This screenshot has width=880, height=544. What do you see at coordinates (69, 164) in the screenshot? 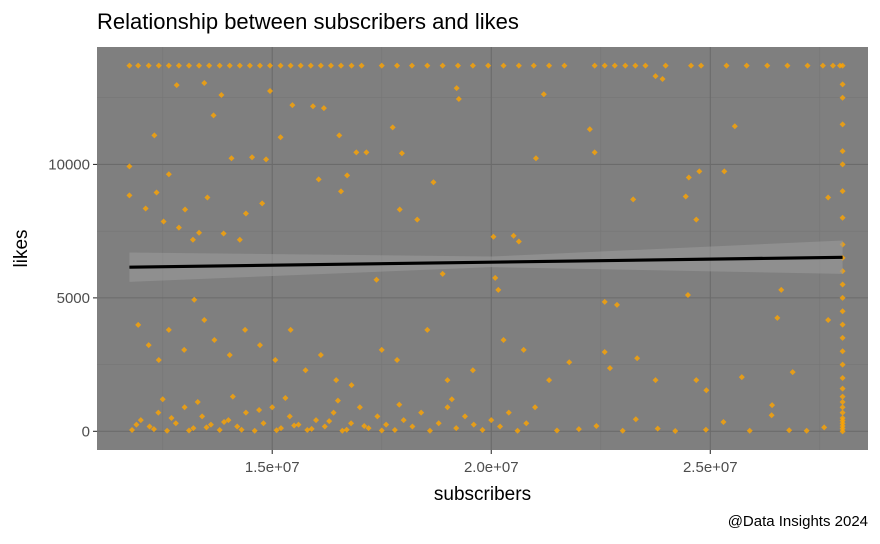
I see `y-tick-label: 10000` at bounding box center [69, 164].